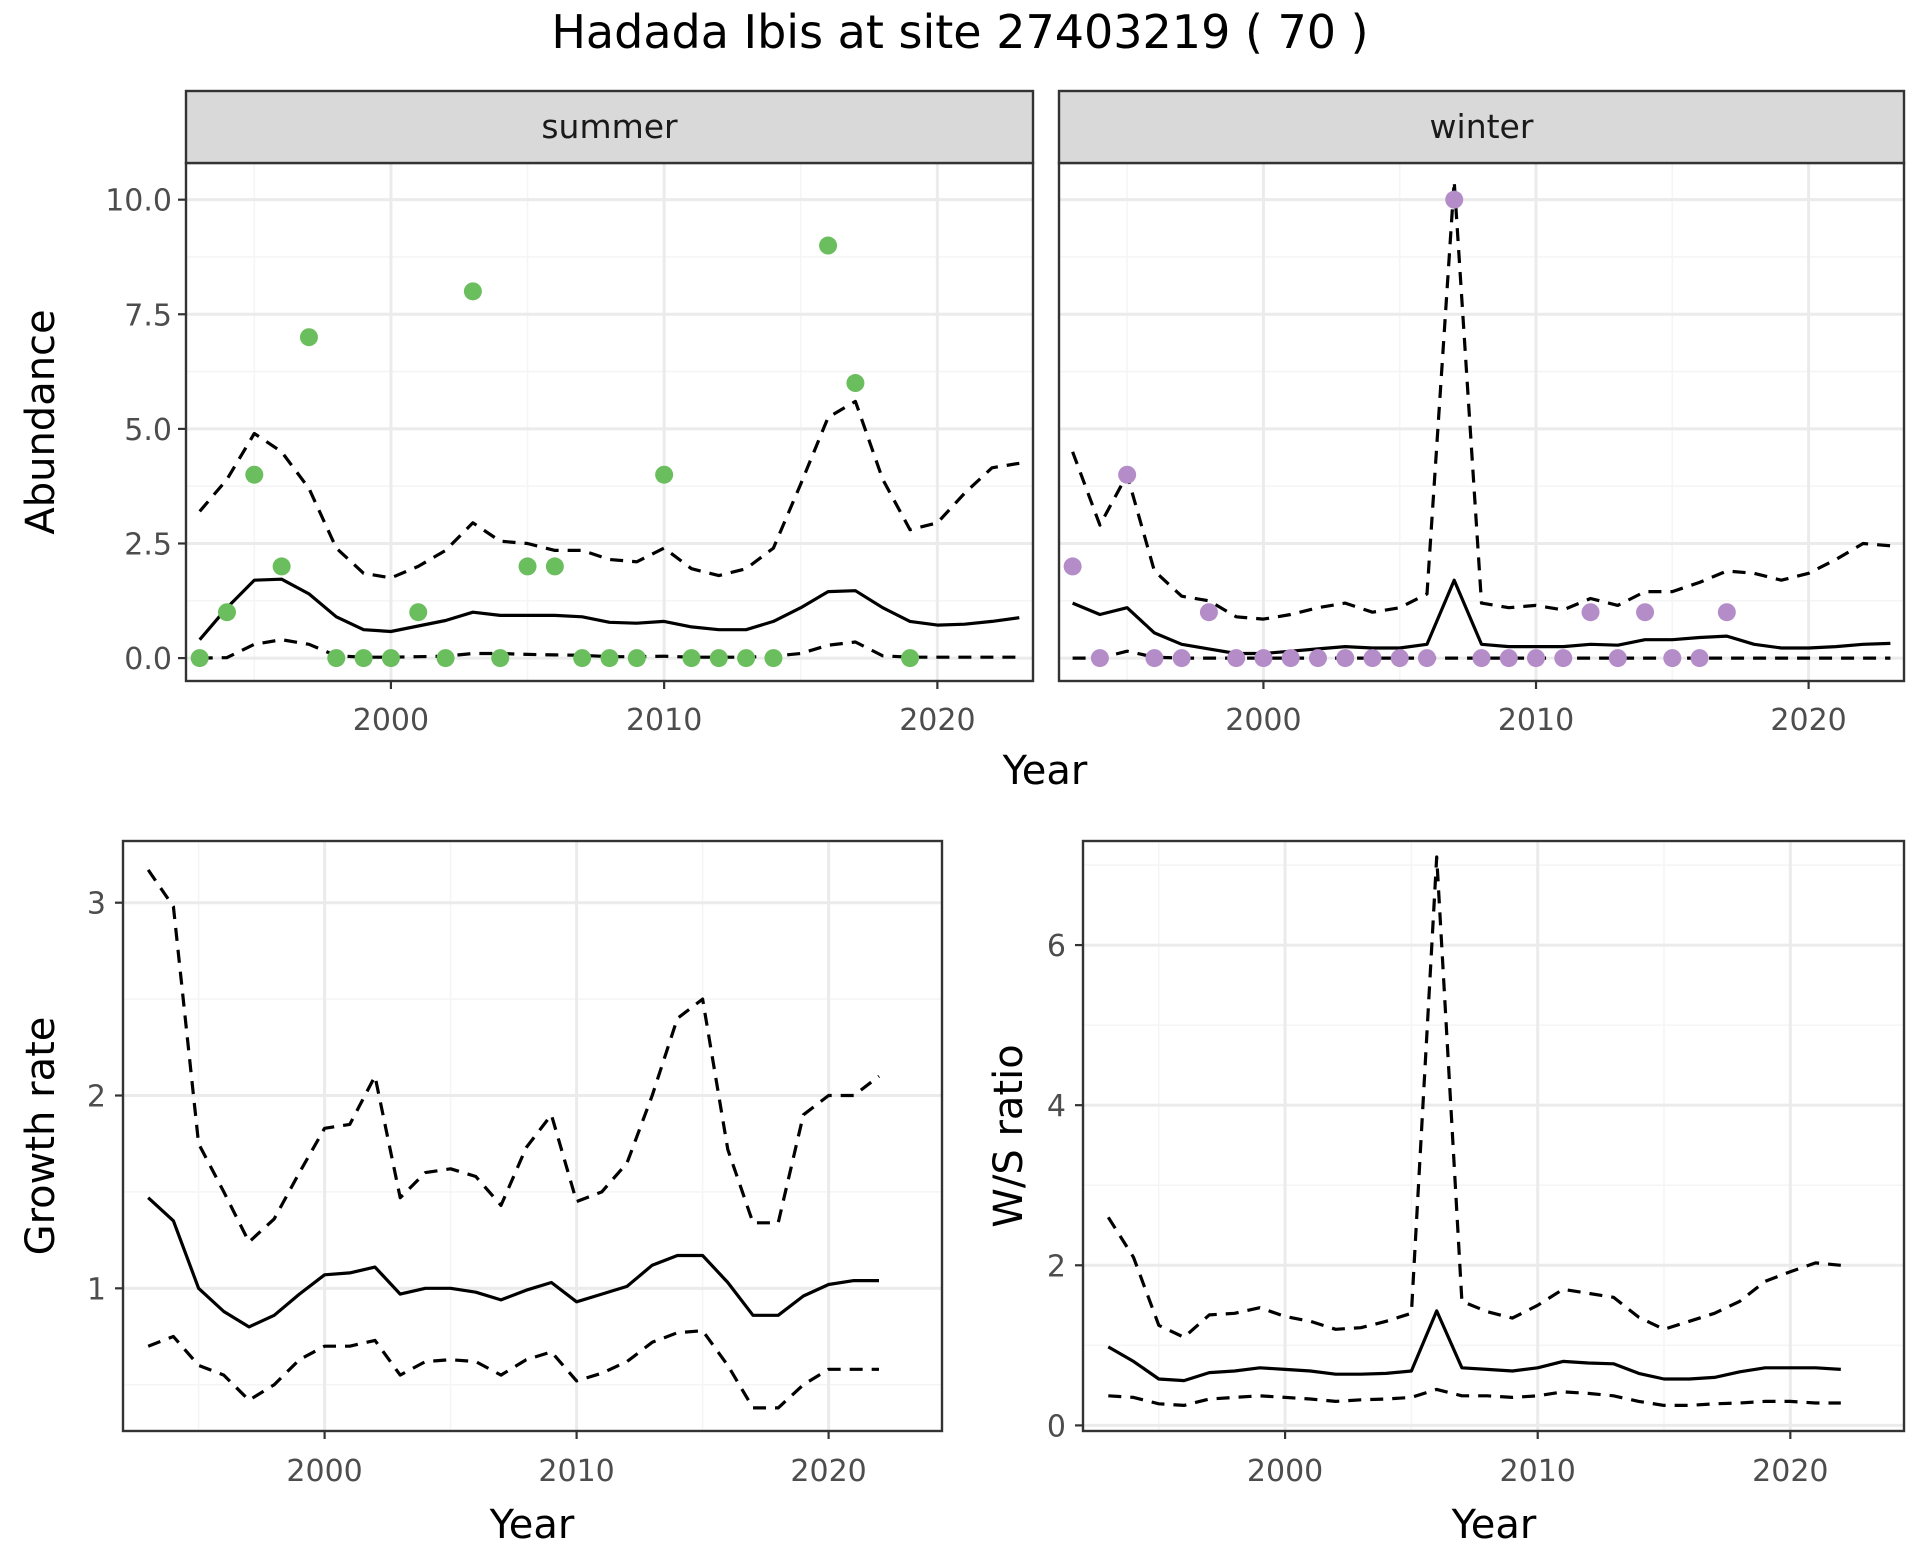 This screenshot has height=1560, width=1920. Describe the element at coordinates (148, 659) in the screenshot. I see `y-tick-label: 0.0` at that location.